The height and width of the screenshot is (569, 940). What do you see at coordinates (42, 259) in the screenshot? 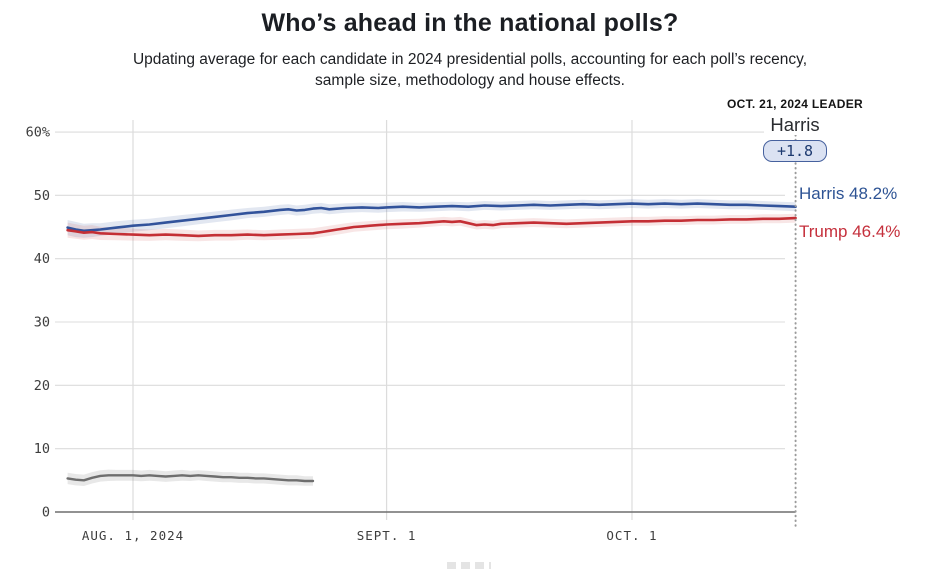
I see `y-tick-label: 40` at bounding box center [42, 259].